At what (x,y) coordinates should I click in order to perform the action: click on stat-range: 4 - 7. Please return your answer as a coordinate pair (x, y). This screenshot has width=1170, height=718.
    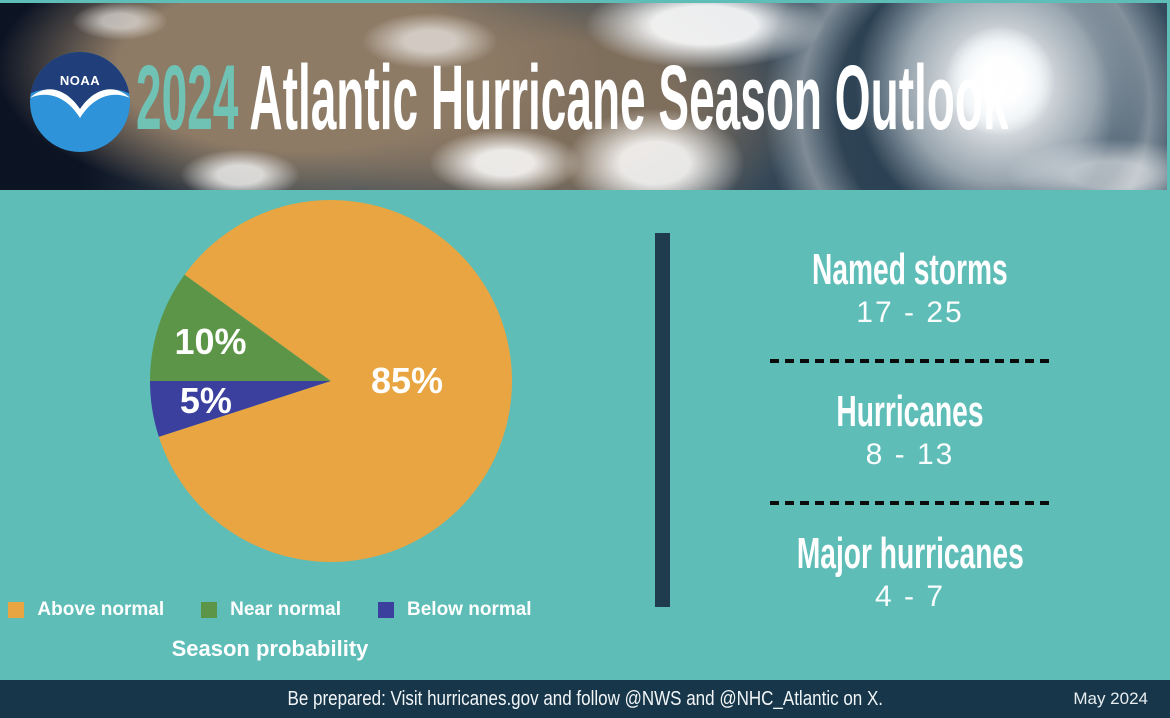
    Looking at the image, I should click on (910, 596).